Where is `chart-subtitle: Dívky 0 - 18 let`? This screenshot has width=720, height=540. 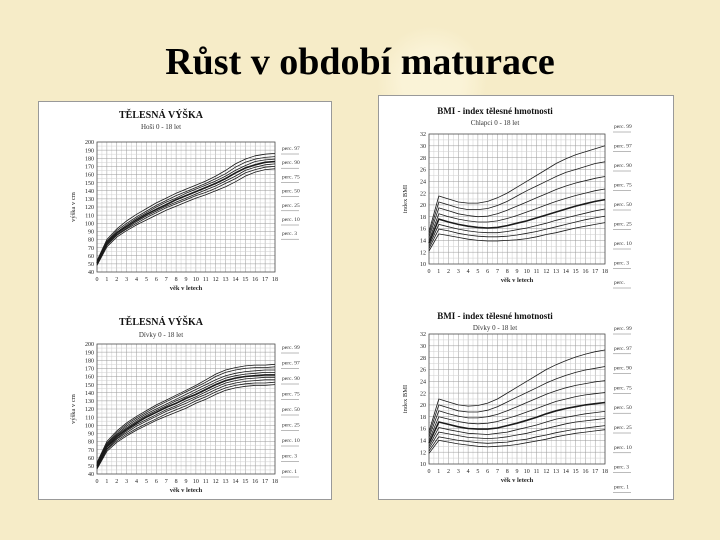
chart-subtitle: Dívky 0 - 18 let is located at coordinates (161, 335).